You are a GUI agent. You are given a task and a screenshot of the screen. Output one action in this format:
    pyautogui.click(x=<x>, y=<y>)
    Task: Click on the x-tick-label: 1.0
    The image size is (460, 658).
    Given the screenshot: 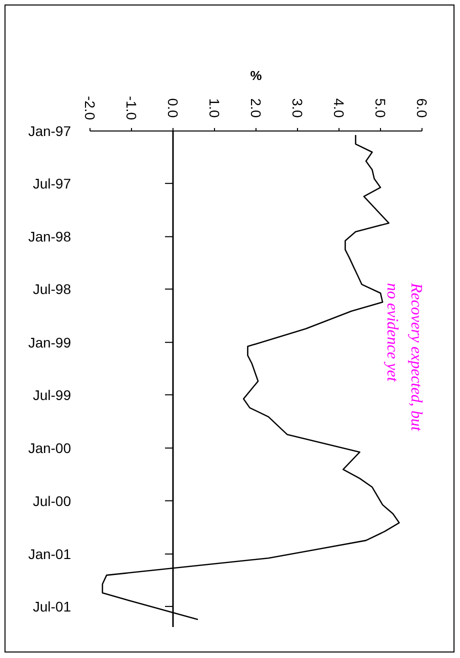 What is the action you would take?
    pyautogui.click(x=214, y=108)
    